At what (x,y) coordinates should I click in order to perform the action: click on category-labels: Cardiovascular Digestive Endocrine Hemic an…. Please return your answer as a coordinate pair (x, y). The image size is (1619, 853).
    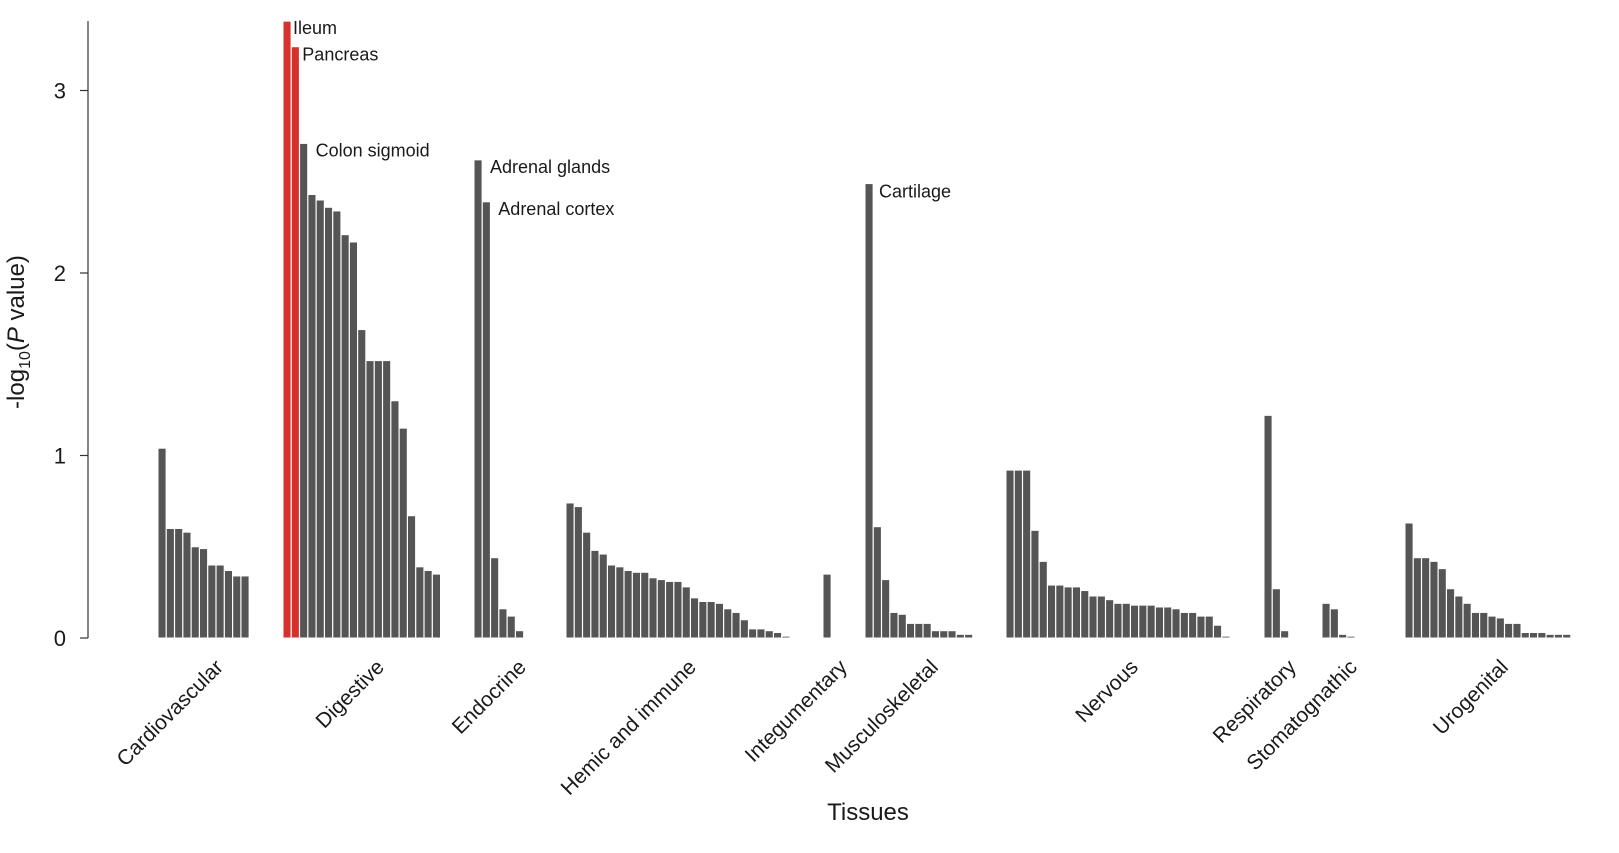
    Looking at the image, I should click on (813, 727).